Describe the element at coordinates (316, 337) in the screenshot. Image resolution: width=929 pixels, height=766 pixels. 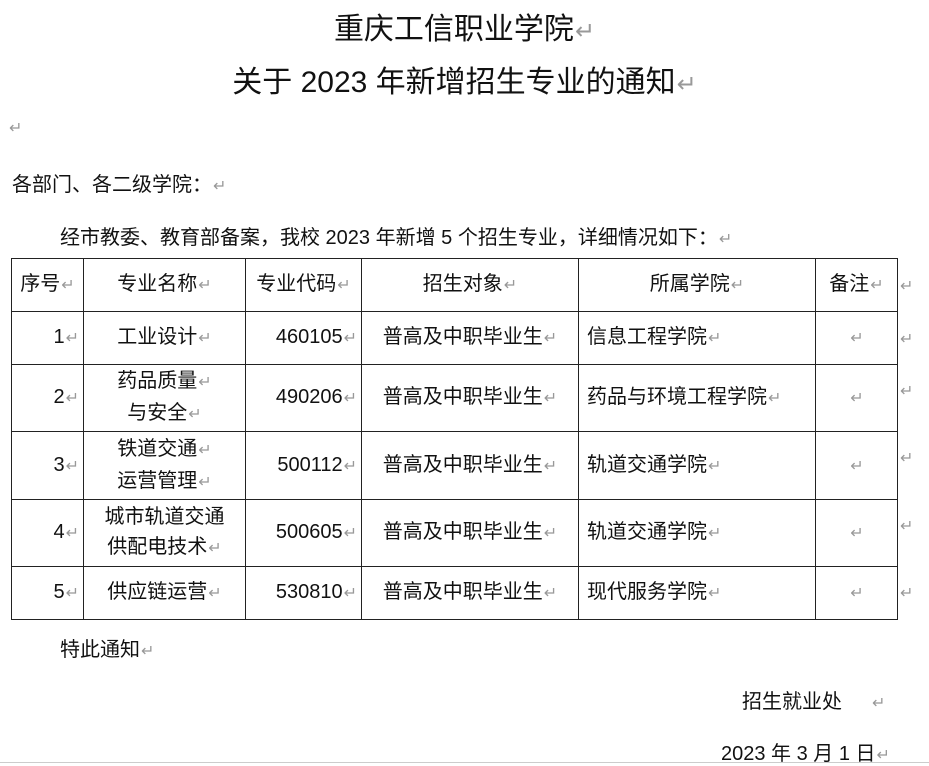
I see `cell-code: 460105` at that location.